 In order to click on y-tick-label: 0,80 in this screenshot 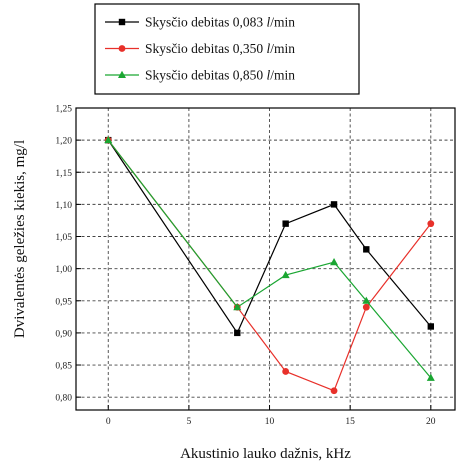, I will do `click(63, 399)`.